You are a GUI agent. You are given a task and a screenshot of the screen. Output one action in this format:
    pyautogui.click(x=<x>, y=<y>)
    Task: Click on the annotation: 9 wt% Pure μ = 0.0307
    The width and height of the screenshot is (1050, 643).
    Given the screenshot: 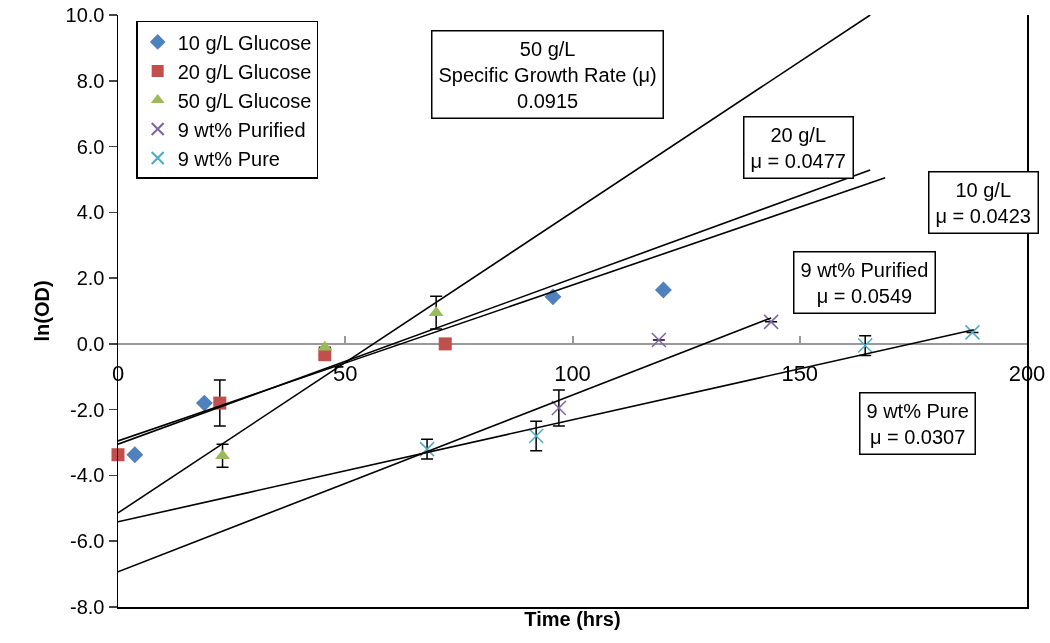 What is the action you would take?
    pyautogui.click(x=917, y=423)
    